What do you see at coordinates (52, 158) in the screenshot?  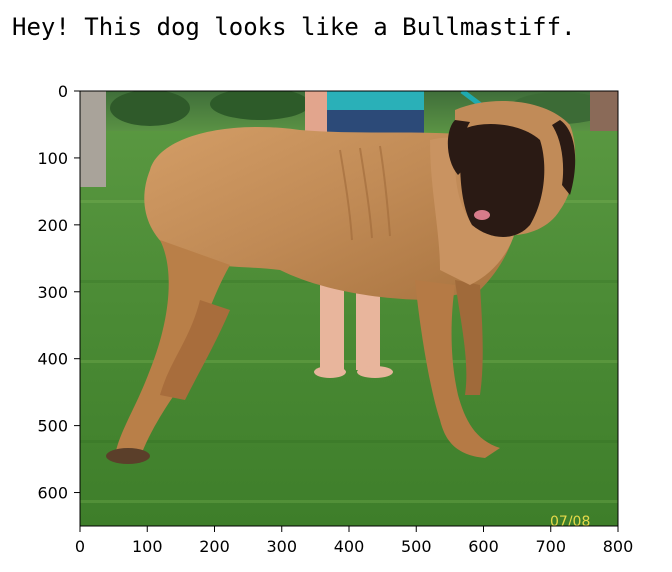 I see `y-tick-label: 100` at bounding box center [52, 158].